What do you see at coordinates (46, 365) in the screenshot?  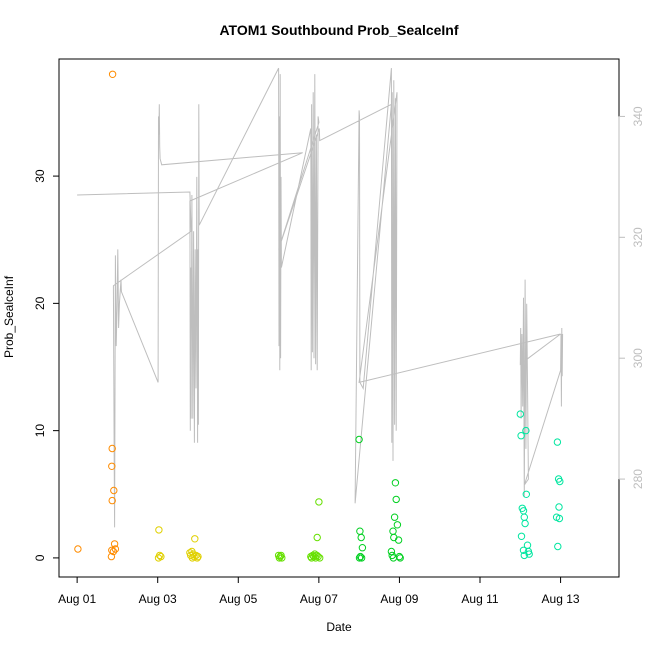 I see `y-axis: 0 10 20 30` at bounding box center [46, 365].